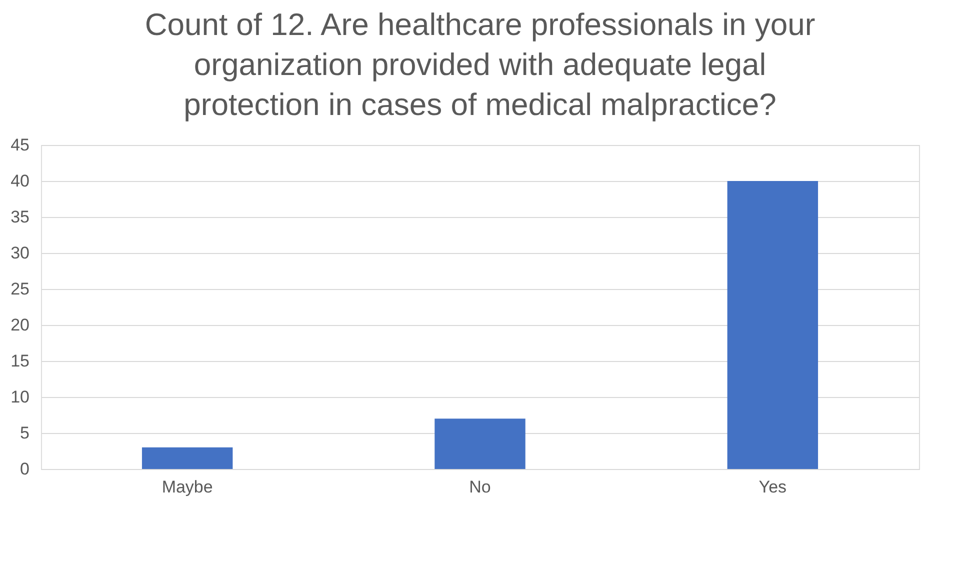 The width and height of the screenshot is (959, 581). Describe the element at coordinates (20, 181) in the screenshot. I see `y-tick-label: 40` at that location.